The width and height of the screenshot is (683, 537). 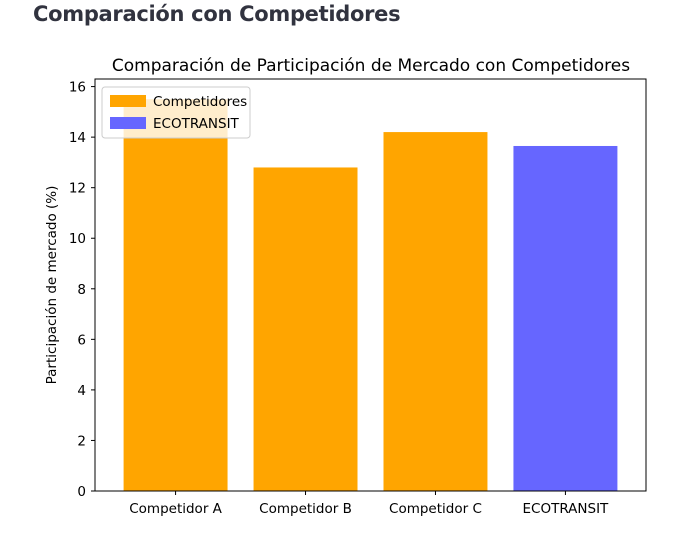 I want to click on y-tick-label: 6, so click(x=81, y=340).